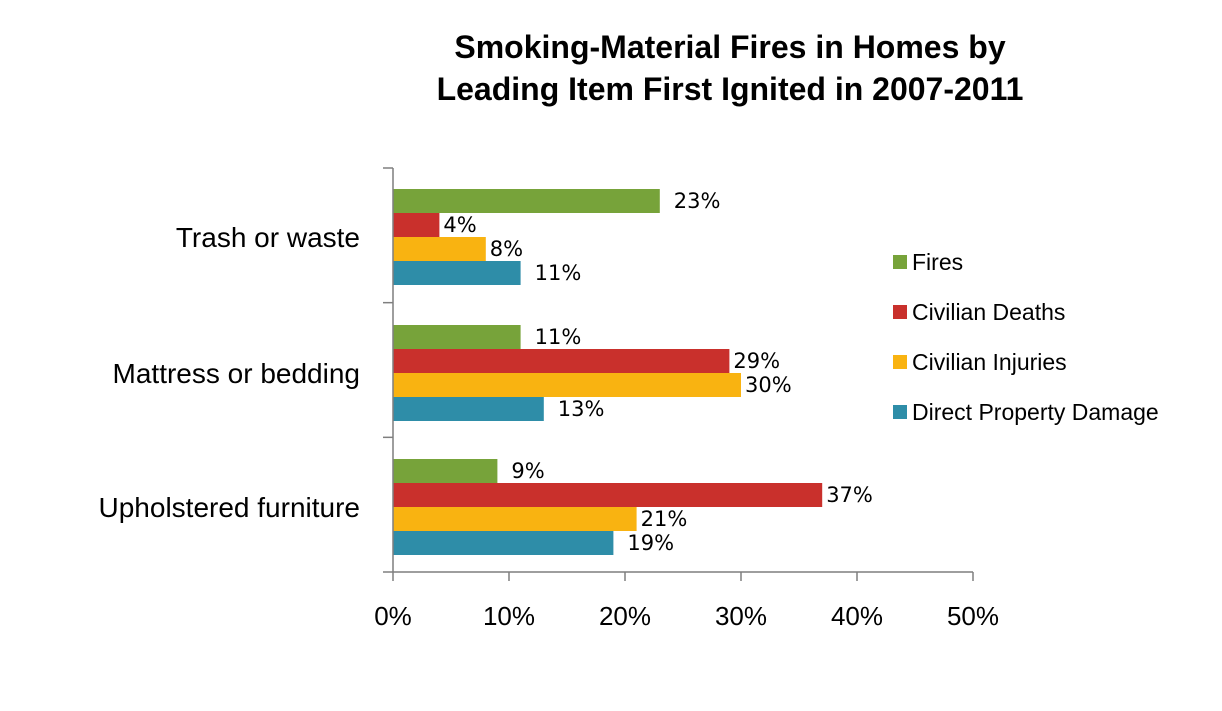  What do you see at coordinates (558, 337) in the screenshot?
I see `data-label-1-2: 11%` at bounding box center [558, 337].